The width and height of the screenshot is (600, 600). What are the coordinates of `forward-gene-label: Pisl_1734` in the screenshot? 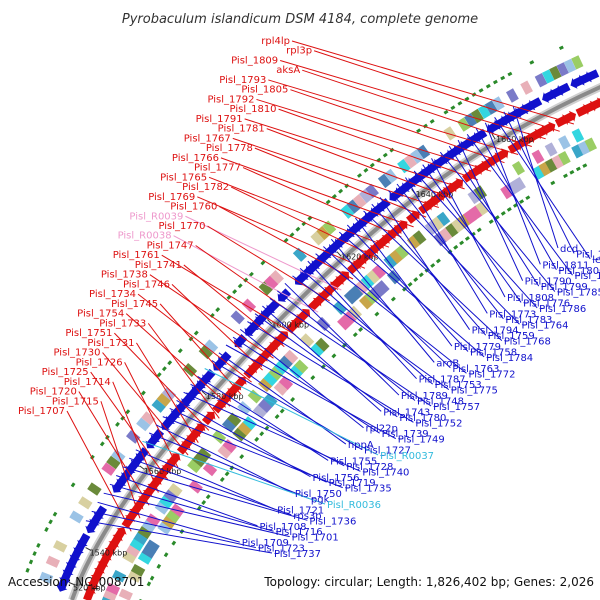 It's located at (112, 294).